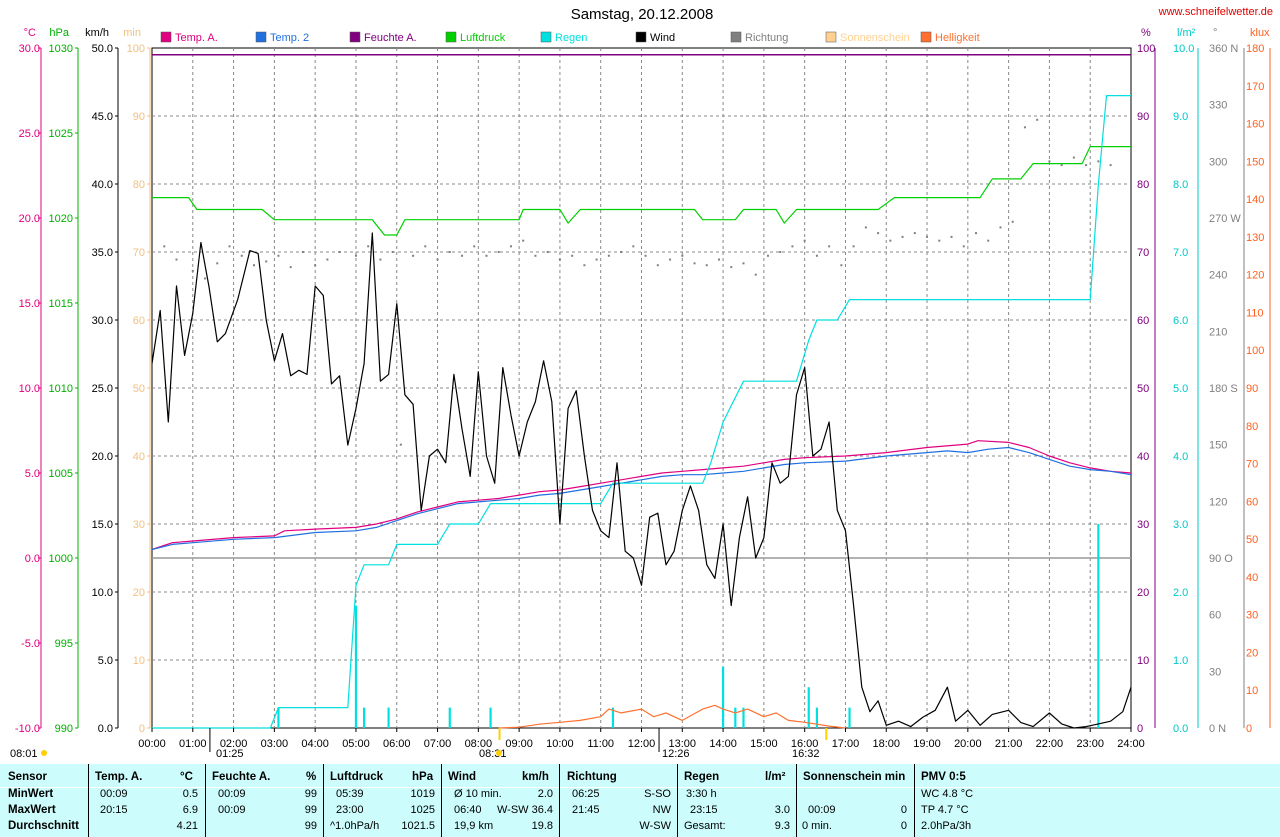  Describe the element at coordinates (59, 33) in the screenshot. I see `axis-unit-label: hPa` at that location.